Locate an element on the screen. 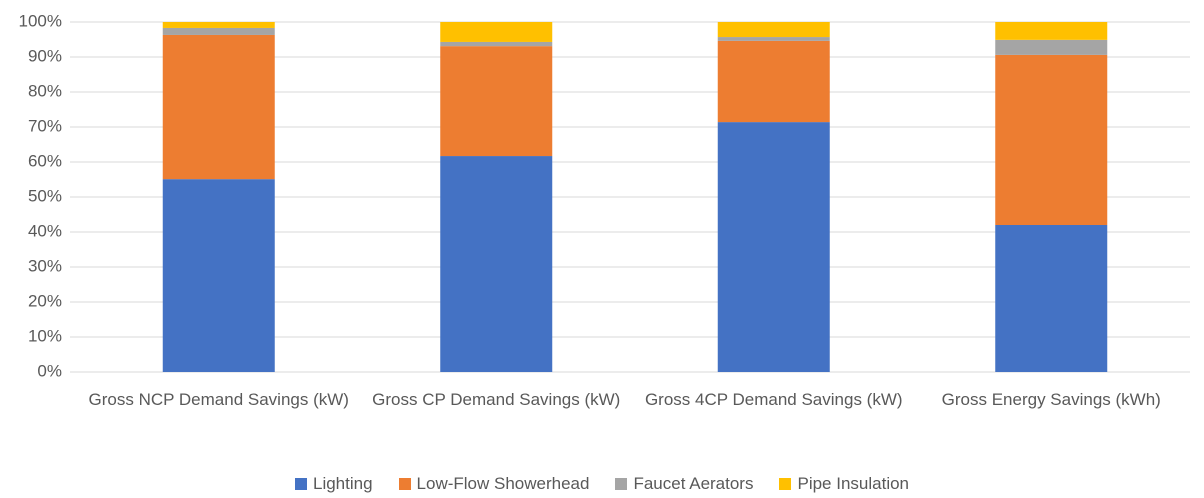 The width and height of the screenshot is (1204, 498). y-tick-label: 50% is located at coordinates (45, 195).